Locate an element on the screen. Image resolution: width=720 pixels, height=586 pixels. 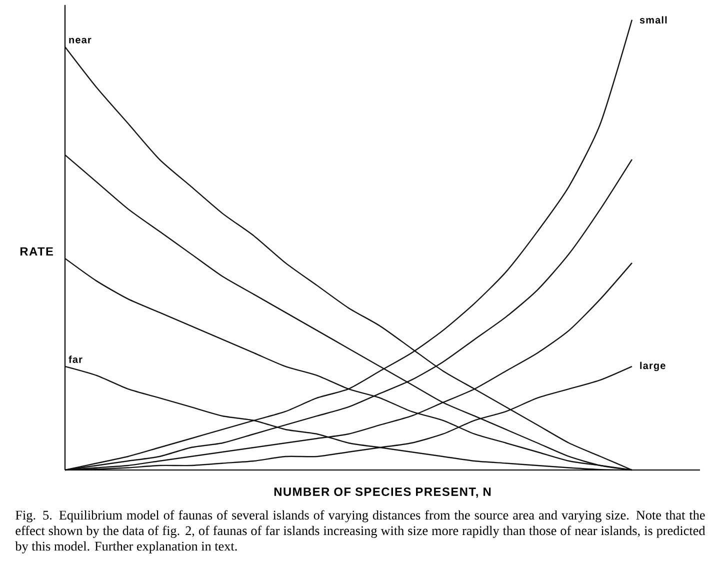
series-label: far is located at coordinates (75, 359).